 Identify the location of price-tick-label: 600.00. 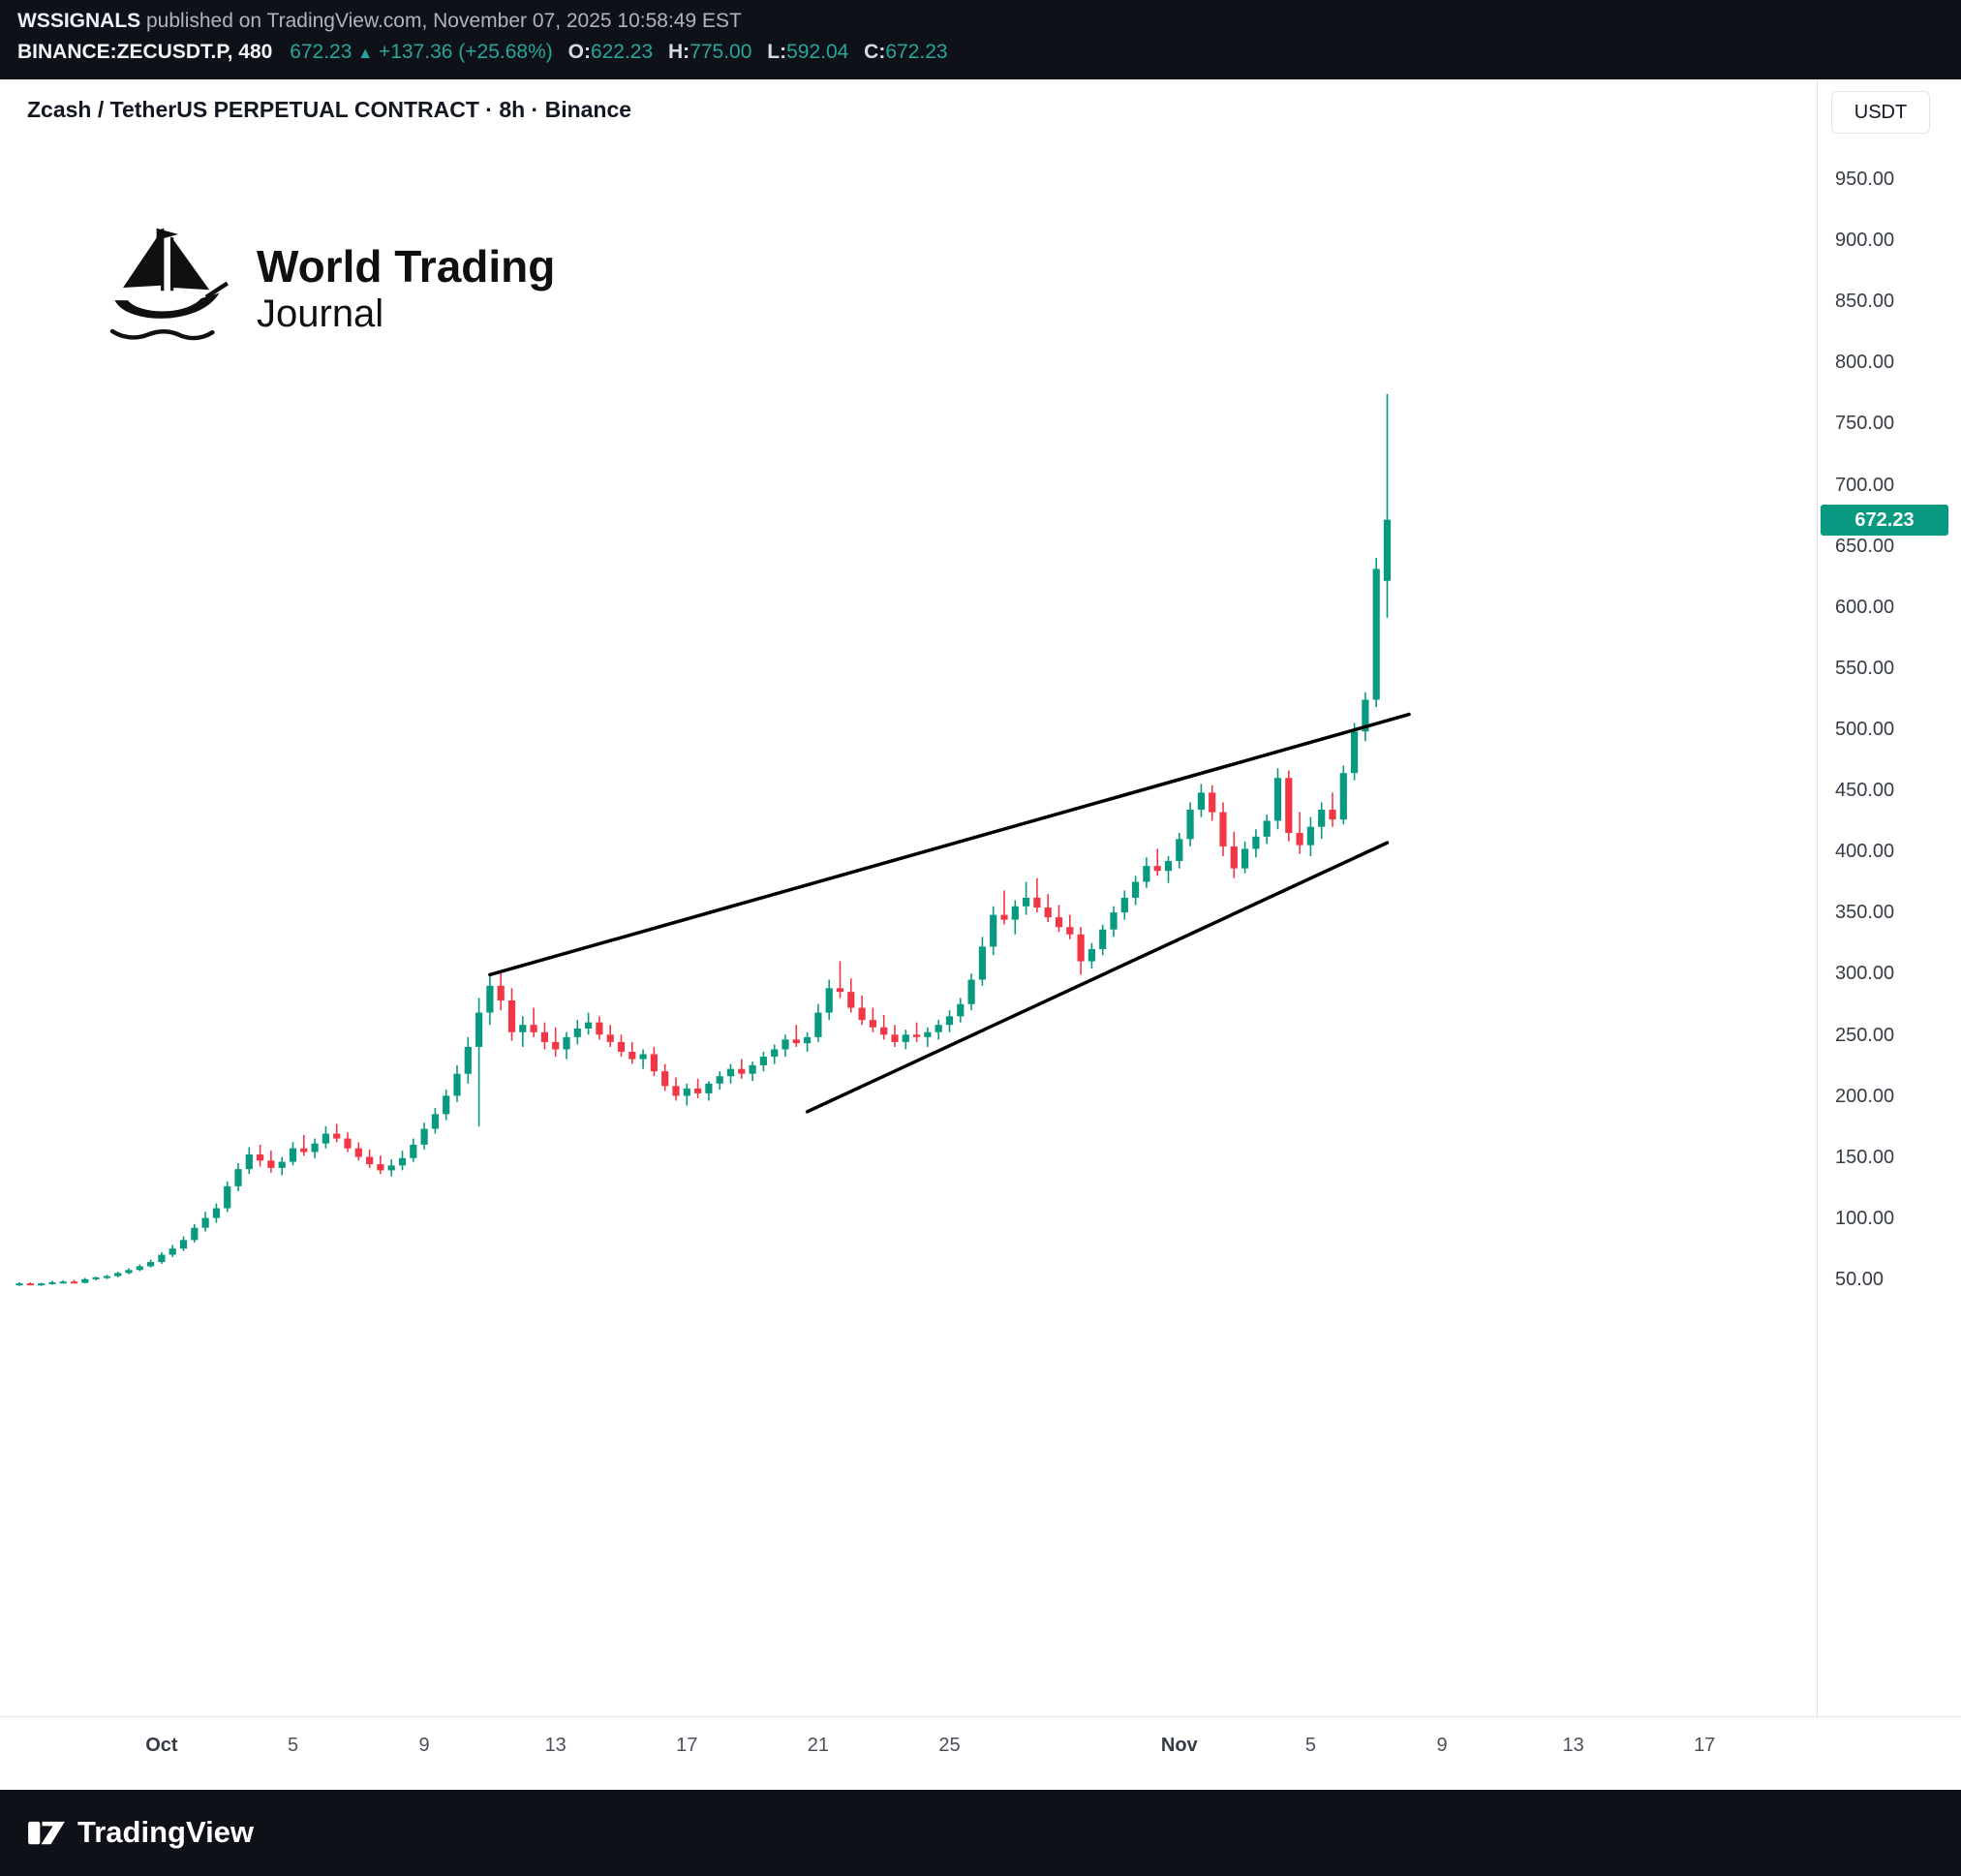
(1865, 607).